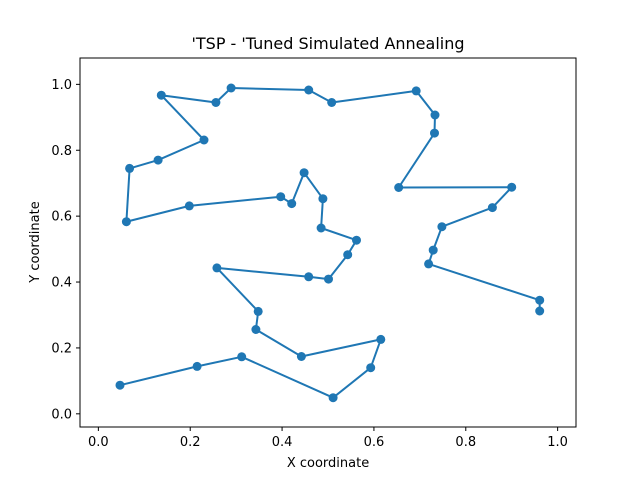 This screenshot has height=480, width=640. I want to click on y-tick-label: 0.4, so click(61, 283).